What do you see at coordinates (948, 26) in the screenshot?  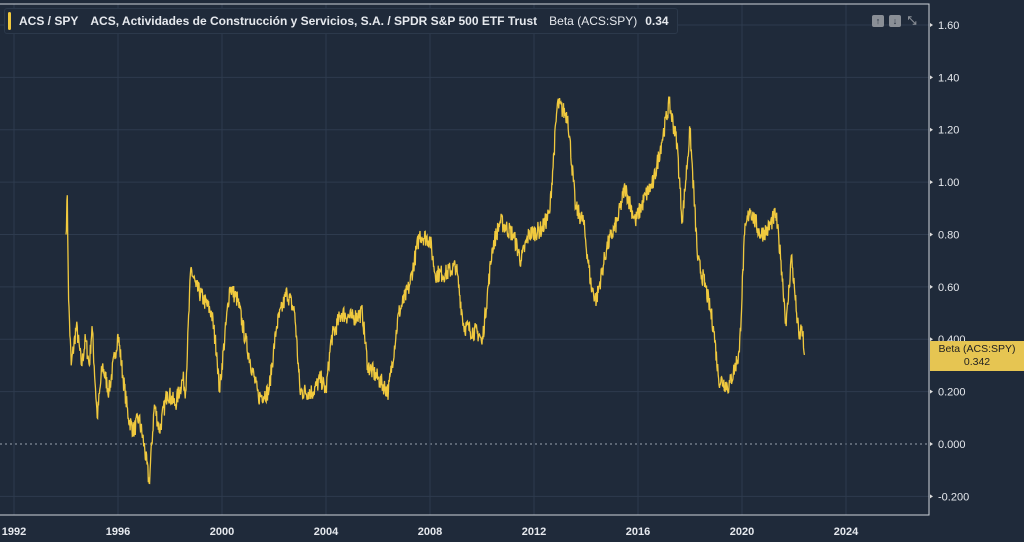 I see `y-tick-label: 1.60` at bounding box center [948, 26].